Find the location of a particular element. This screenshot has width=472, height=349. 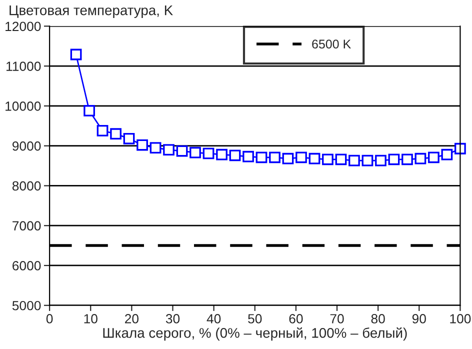

y-tick-label: 12000 is located at coordinates (23, 27).